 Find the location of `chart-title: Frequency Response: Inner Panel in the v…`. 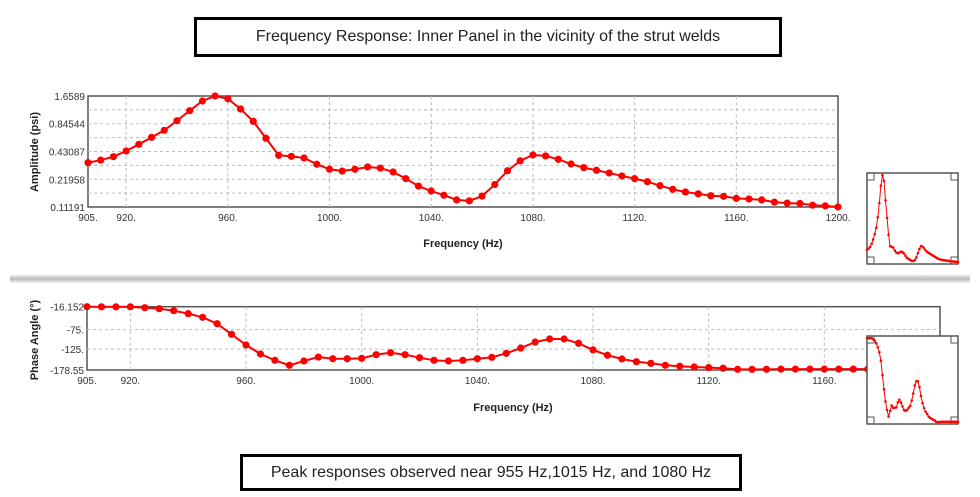

chart-title: Frequency Response: Inner Panel in the v… is located at coordinates (488, 37).